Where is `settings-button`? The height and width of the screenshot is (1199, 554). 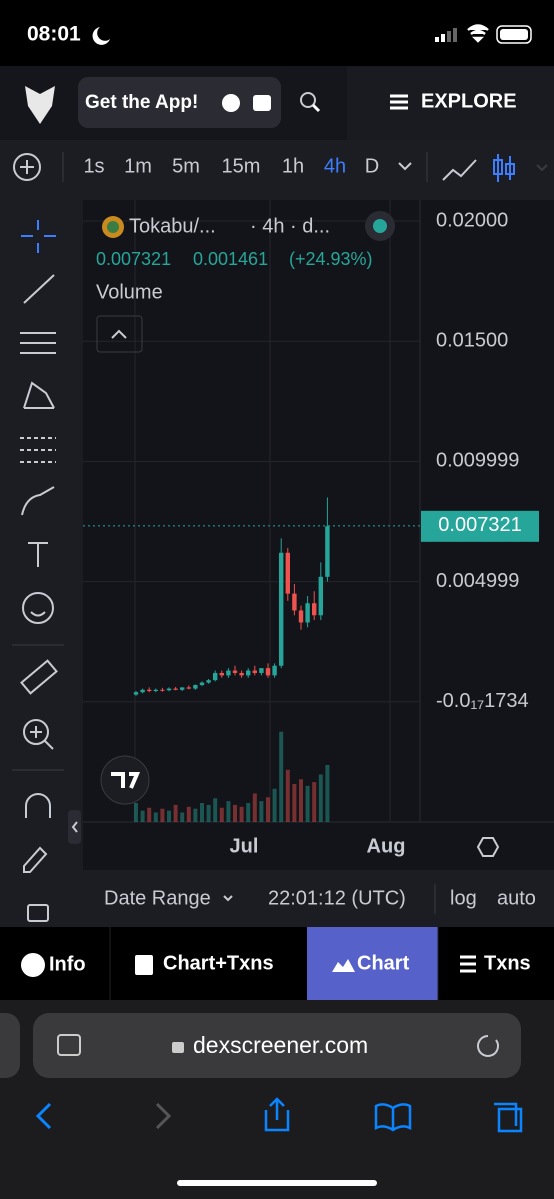
settings-button is located at coordinates (488, 847).